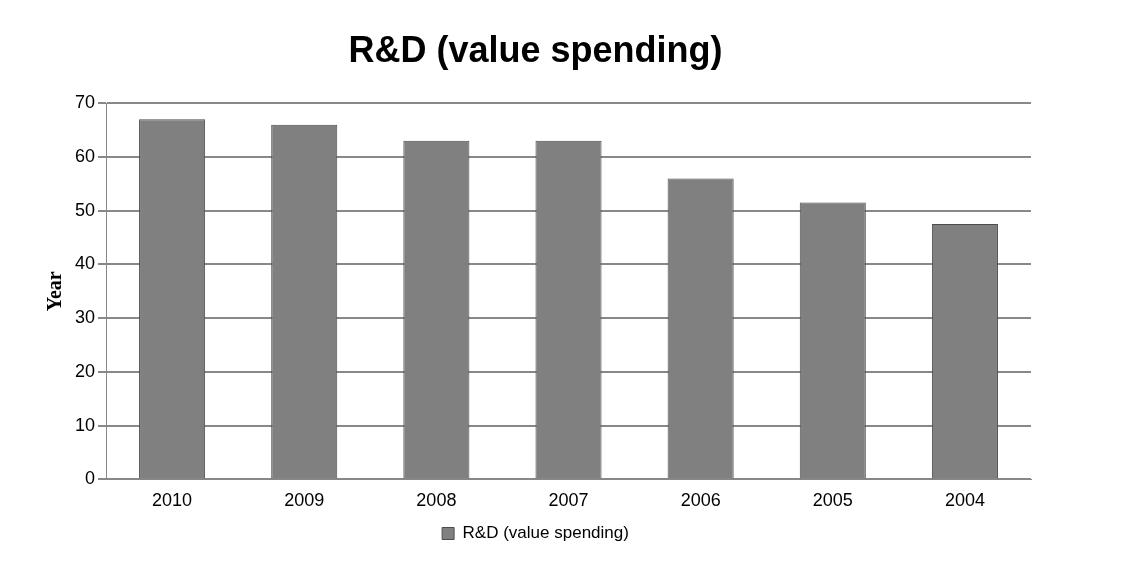  I want to click on x-tick-label: 2010, so click(172, 500).